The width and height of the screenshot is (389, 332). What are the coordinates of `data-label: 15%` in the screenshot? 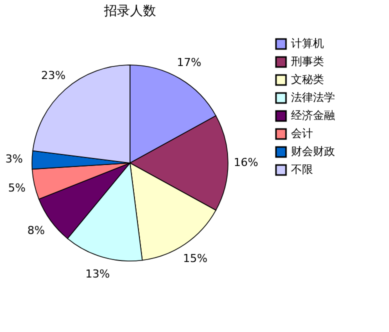 It's located at (195, 258).